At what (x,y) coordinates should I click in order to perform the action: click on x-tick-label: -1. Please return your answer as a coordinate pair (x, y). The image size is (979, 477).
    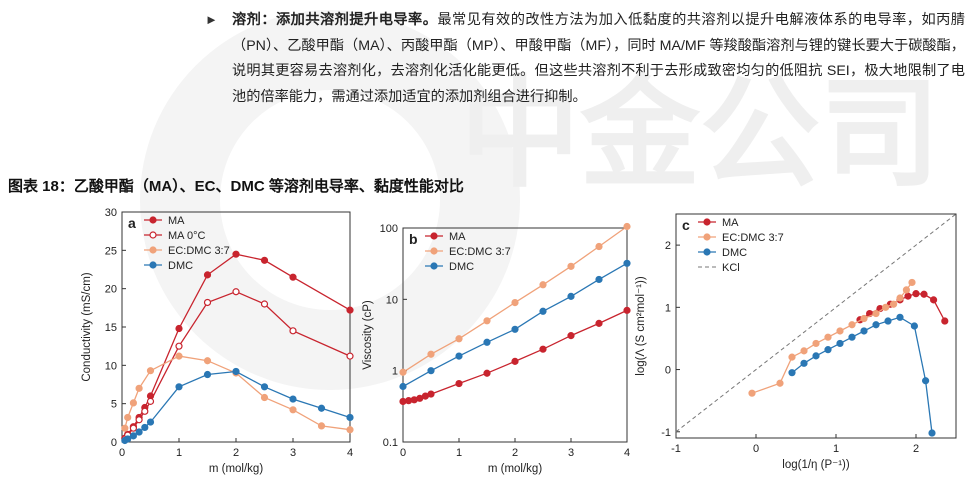
    Looking at the image, I should click on (676, 449).